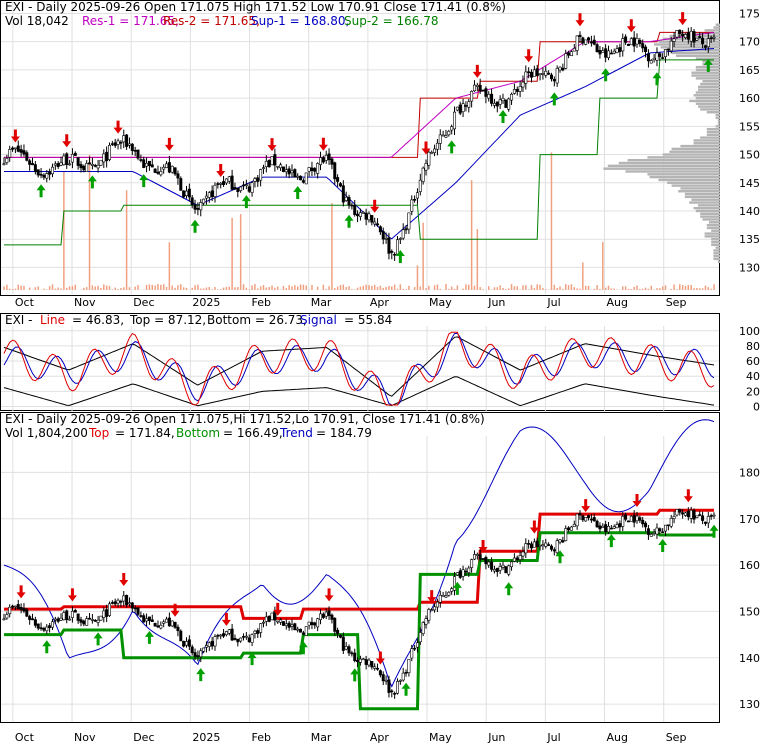  Describe the element at coordinates (167, 320) in the screenshot. I see `stoch-top-label: Top = 87.12,` at that location.